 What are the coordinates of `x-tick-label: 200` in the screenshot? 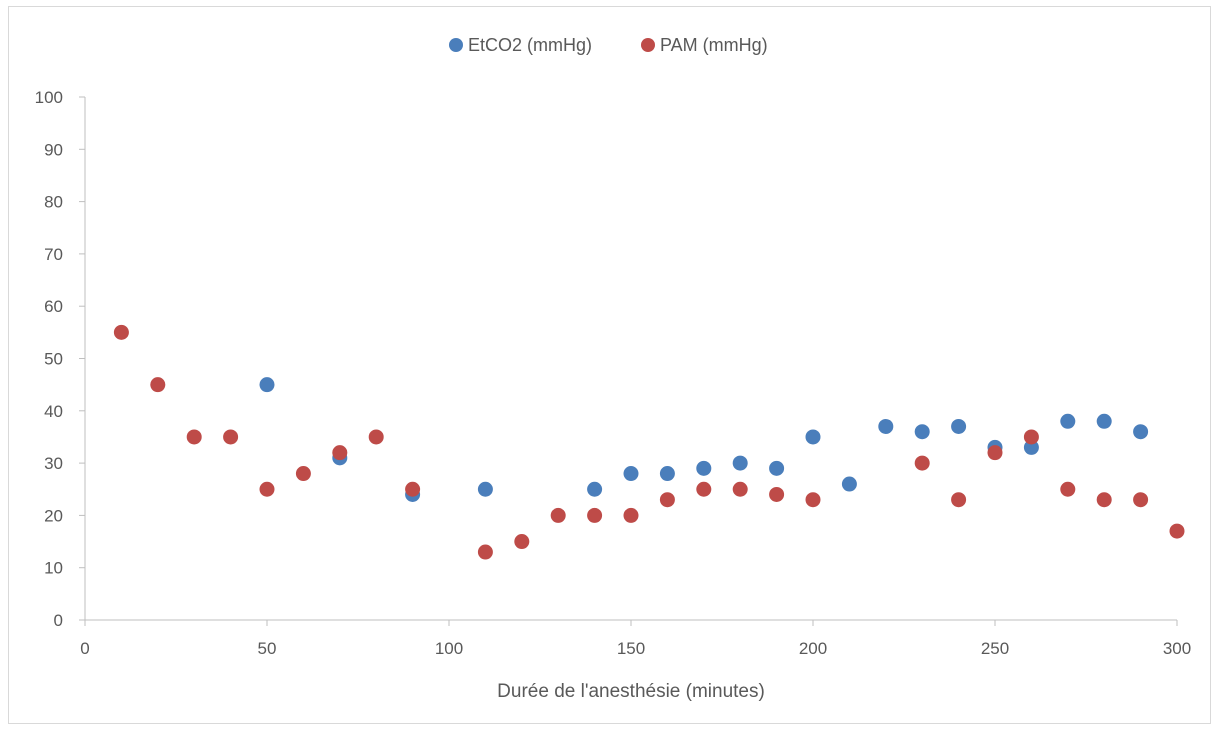 It's located at (813, 648).